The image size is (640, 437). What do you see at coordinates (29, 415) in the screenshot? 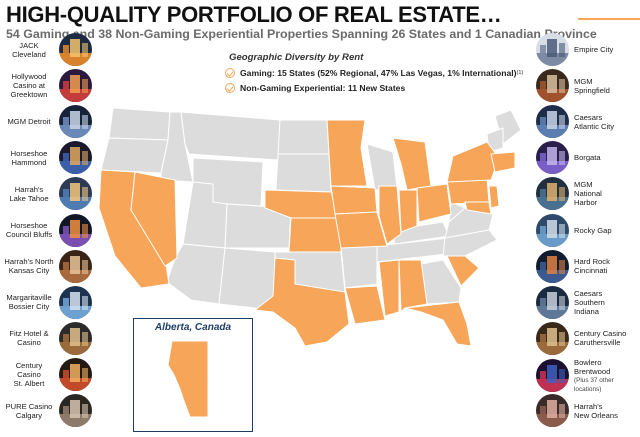
I see `property-label-line: Calgary` at bounding box center [29, 415].